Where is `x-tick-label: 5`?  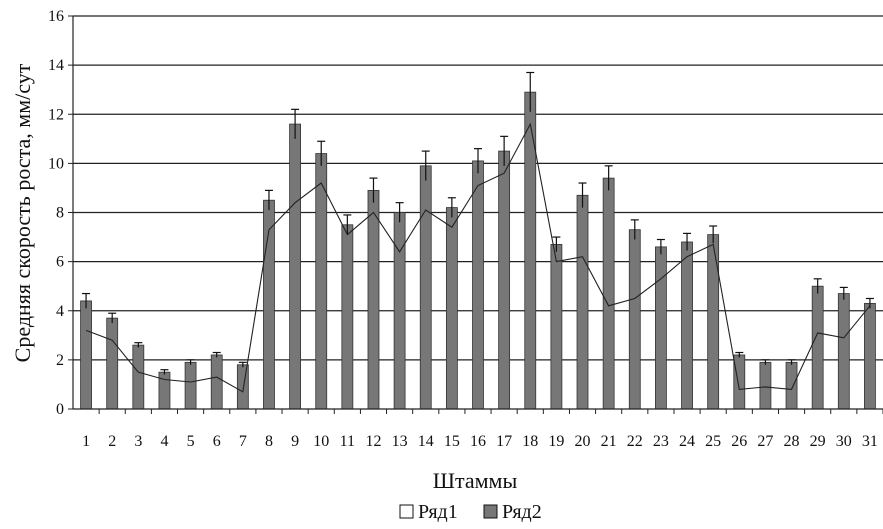 x-tick-label: 5 is located at coordinates (191, 441).